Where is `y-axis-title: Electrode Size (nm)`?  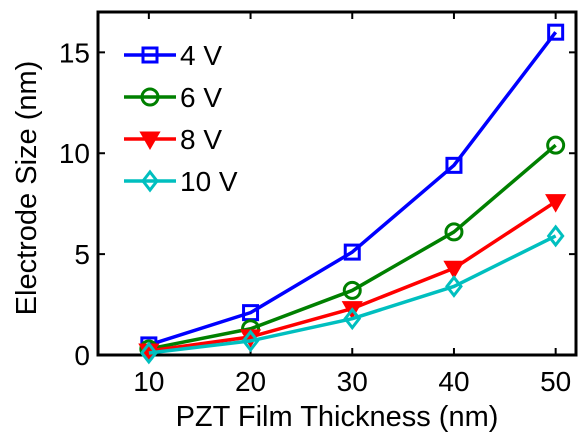 y-axis-title: Electrode Size (nm) is located at coordinates (27, 188).